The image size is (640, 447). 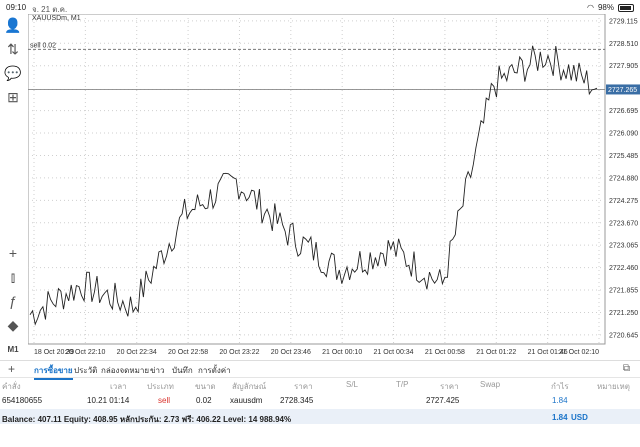 What do you see at coordinates (303, 386) in the screenshot?
I see `col-open-price: ราคา` at bounding box center [303, 386].